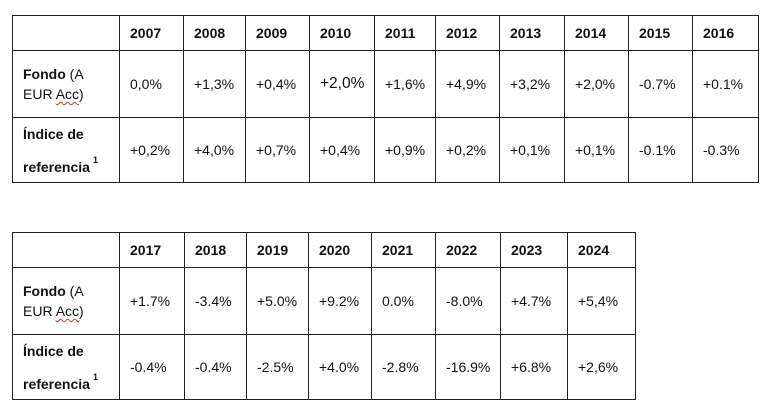 Image resolution: width=770 pixels, height=409 pixels. Describe the element at coordinates (534, 301) in the screenshot. I see `fund-value: +4.7%` at that location.